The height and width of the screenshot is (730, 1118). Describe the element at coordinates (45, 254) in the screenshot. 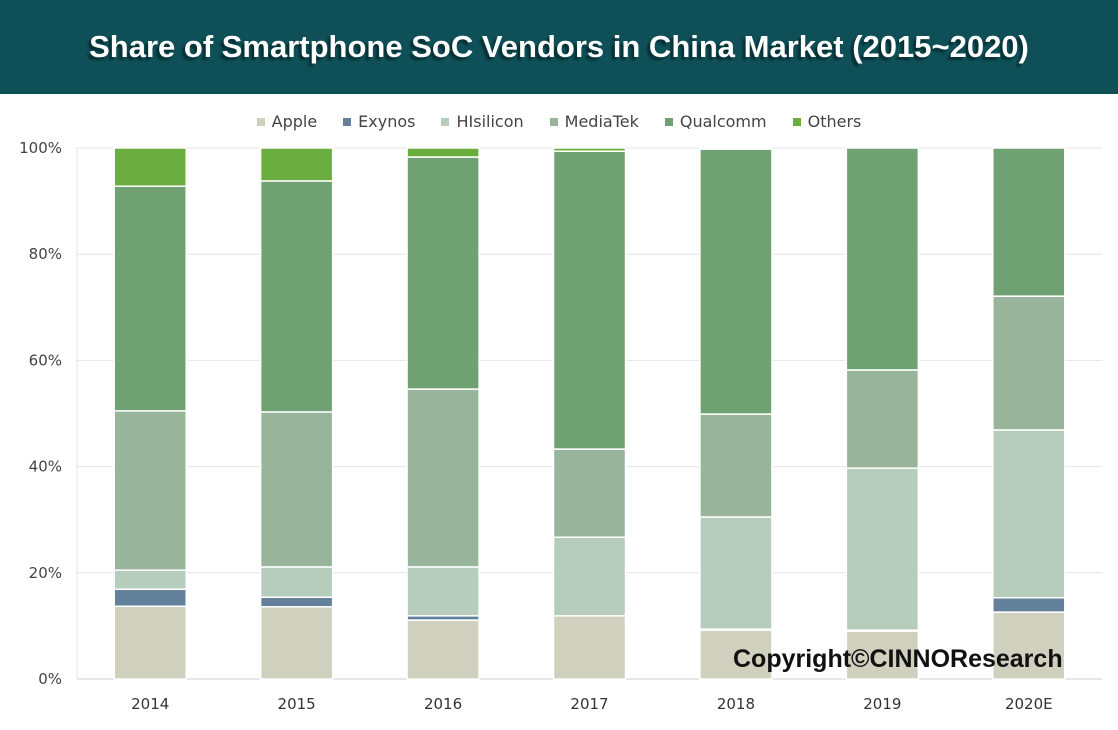

I see `y-tick-label: 80%` at that location.